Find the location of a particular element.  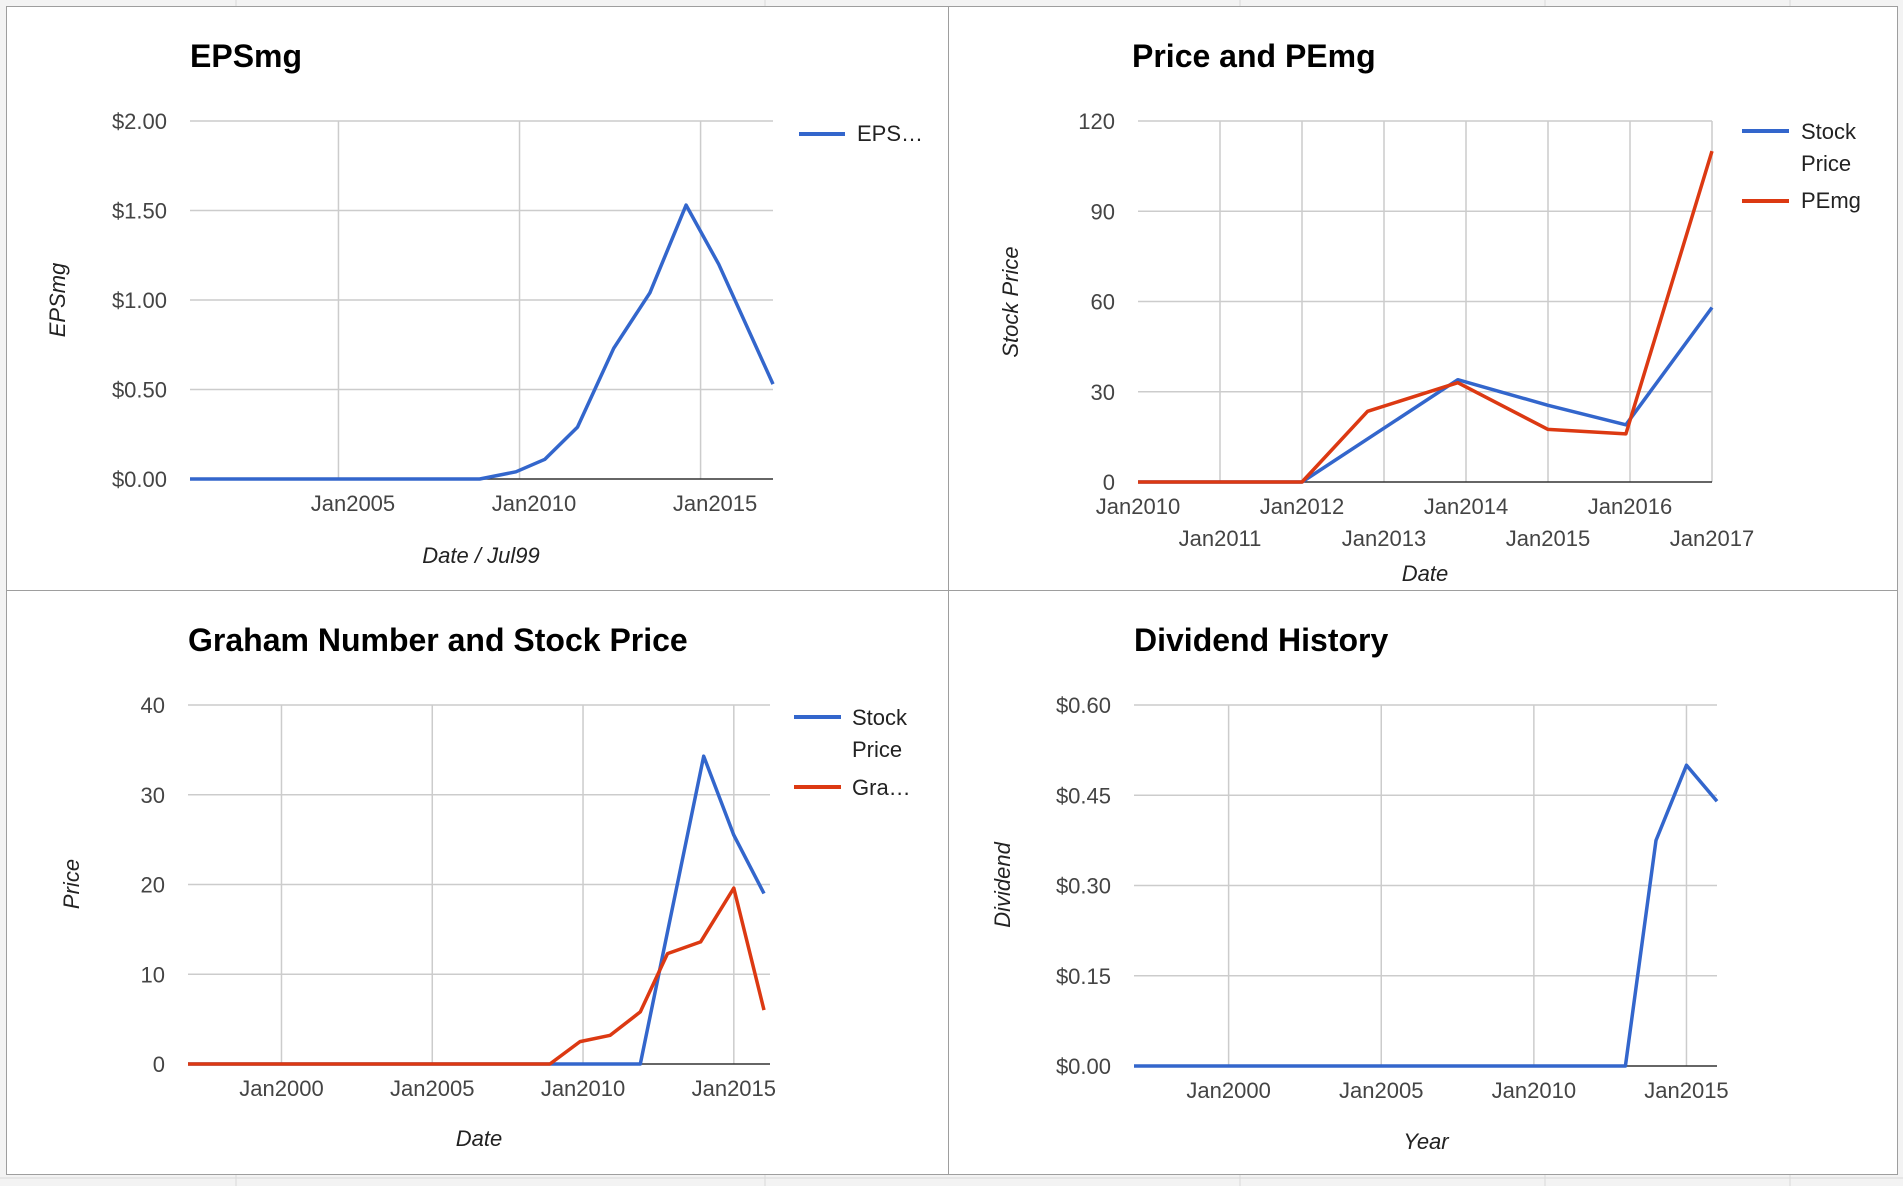

plot-area: 0 10 20 30 40 Jan2000 Jan2005 Jan2010 Jan2015 is located at coordinates (459, 897).